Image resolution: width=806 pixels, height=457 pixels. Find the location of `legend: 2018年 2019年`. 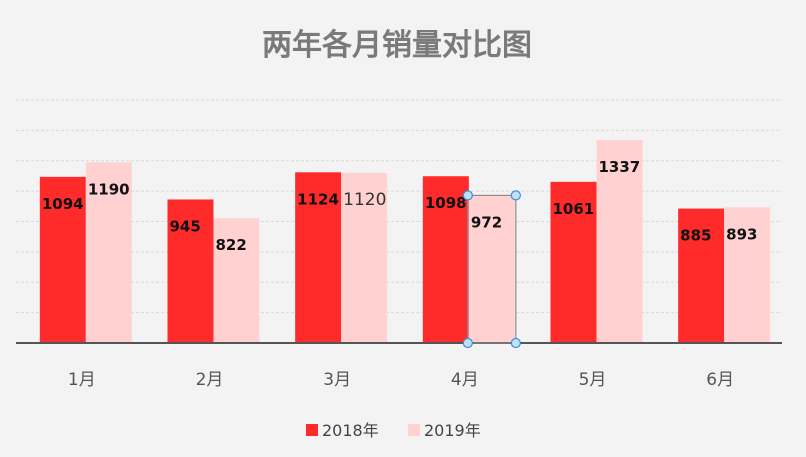

legend: 2018年 2019年 is located at coordinates (393, 430).